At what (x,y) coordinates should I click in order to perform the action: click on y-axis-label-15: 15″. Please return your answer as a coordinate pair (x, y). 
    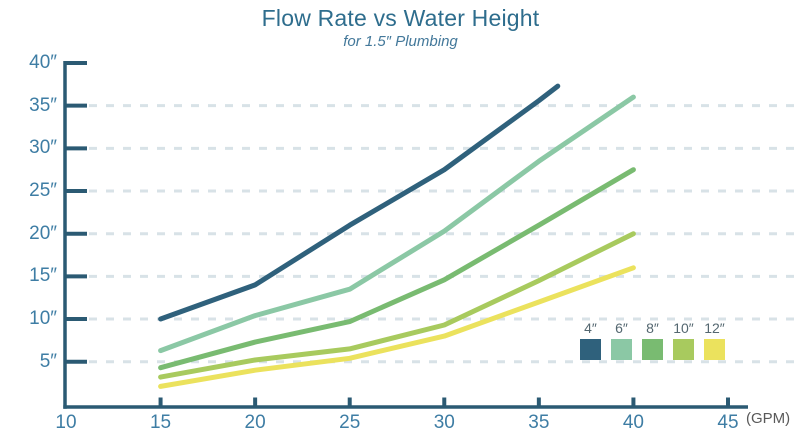
    Looking at the image, I should click on (43, 276).